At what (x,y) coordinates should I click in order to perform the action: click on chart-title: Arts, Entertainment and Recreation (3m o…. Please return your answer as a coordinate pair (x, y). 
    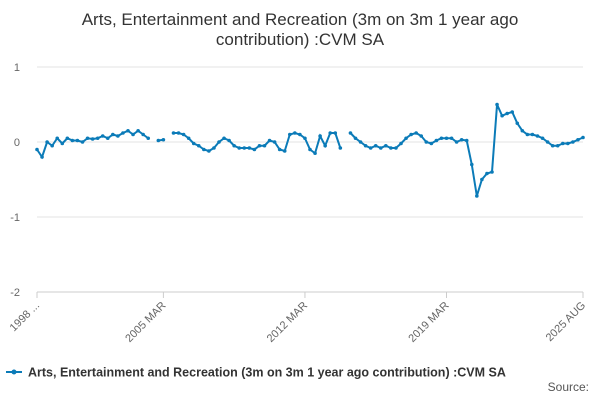
    Looking at the image, I should click on (300, 29).